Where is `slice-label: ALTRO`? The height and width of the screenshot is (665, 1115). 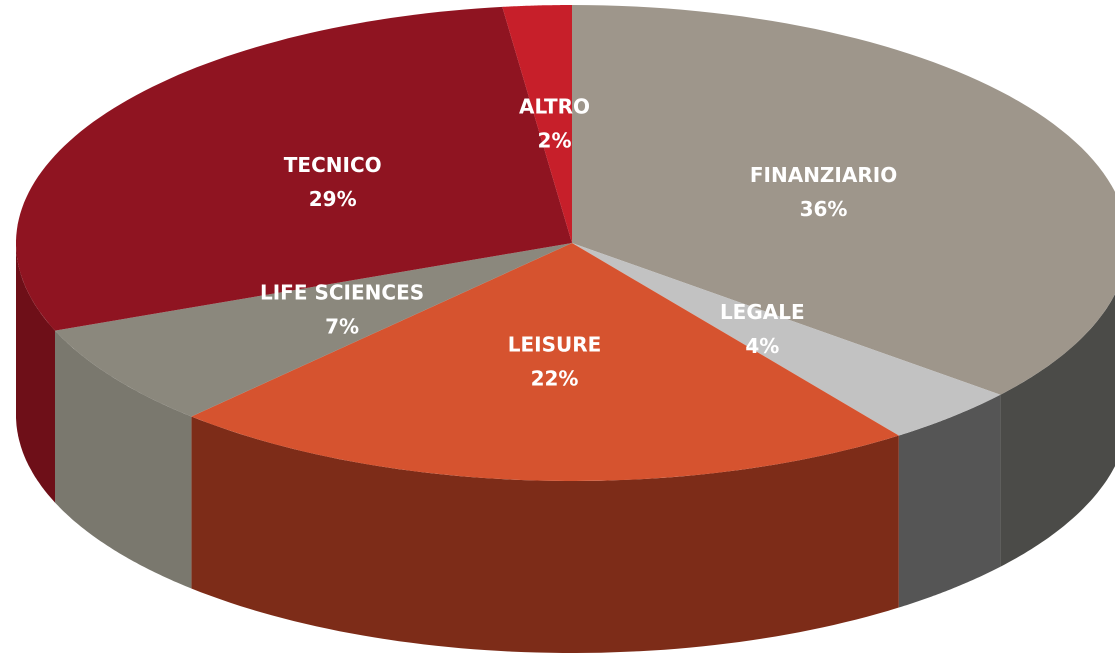 slice-label: ALTRO is located at coordinates (554, 107).